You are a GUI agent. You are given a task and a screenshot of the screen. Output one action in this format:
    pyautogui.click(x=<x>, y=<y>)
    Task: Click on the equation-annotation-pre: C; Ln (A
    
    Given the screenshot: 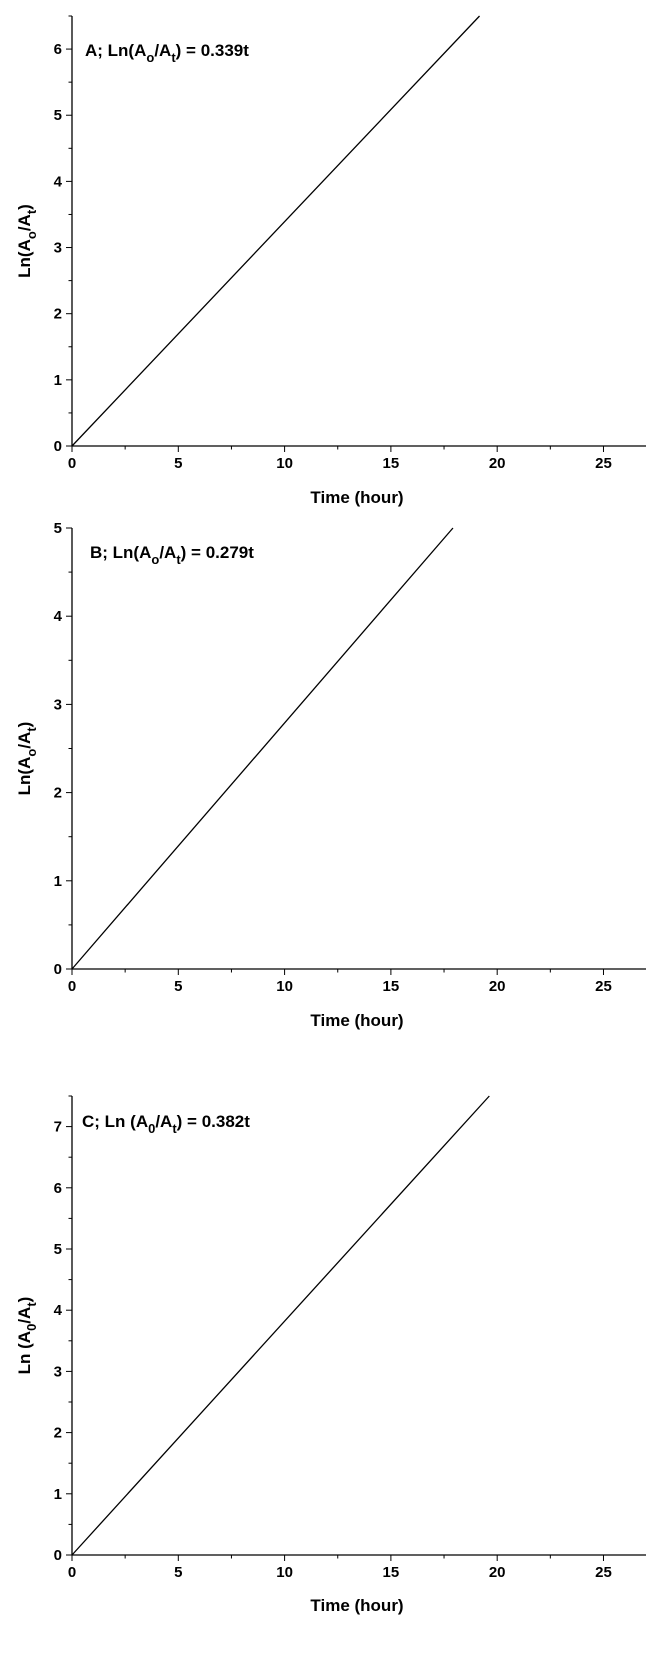 What is the action you would take?
    pyautogui.click(x=115, y=1121)
    